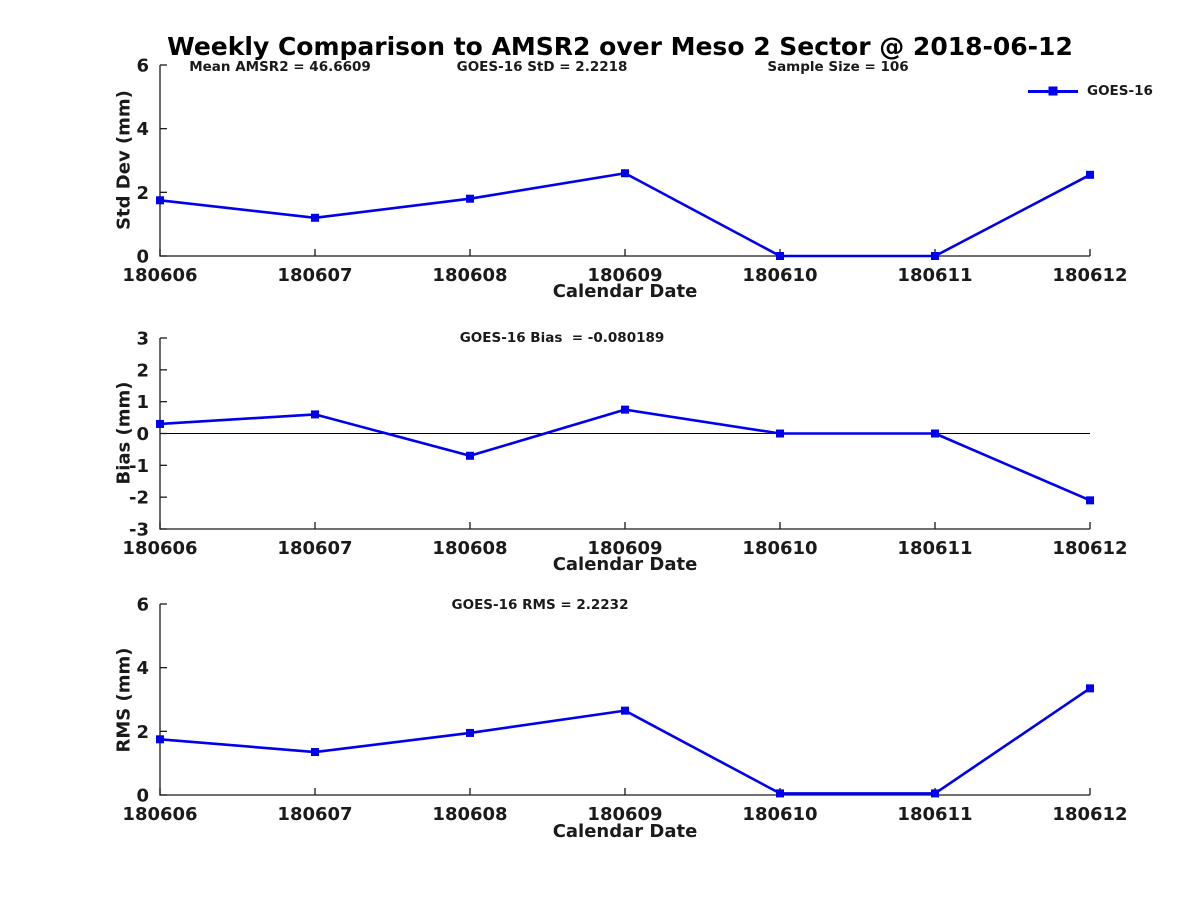 The width and height of the screenshot is (1200, 900). I want to click on legend: GOES-16, so click(1090, 91).